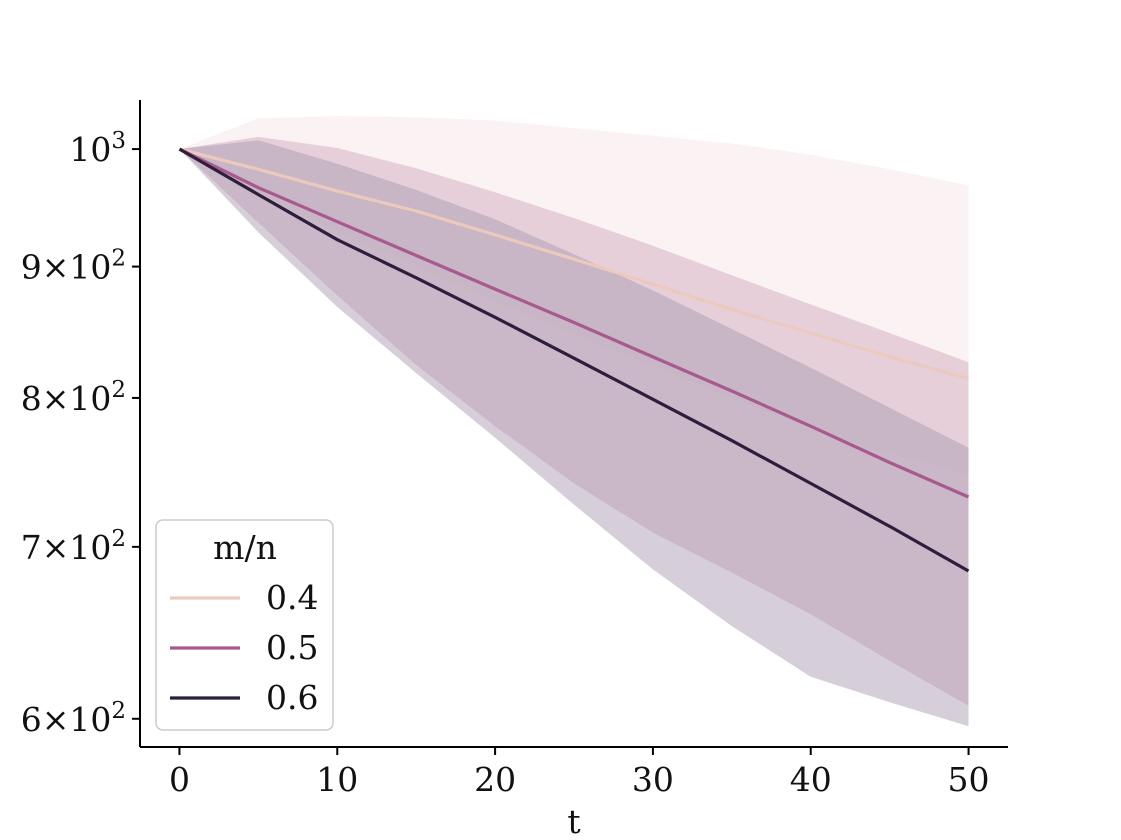 This screenshot has height=840, width=1121. Describe the element at coordinates (73, 266) in the screenshot. I see `y-tick-label: 9×102` at that location.